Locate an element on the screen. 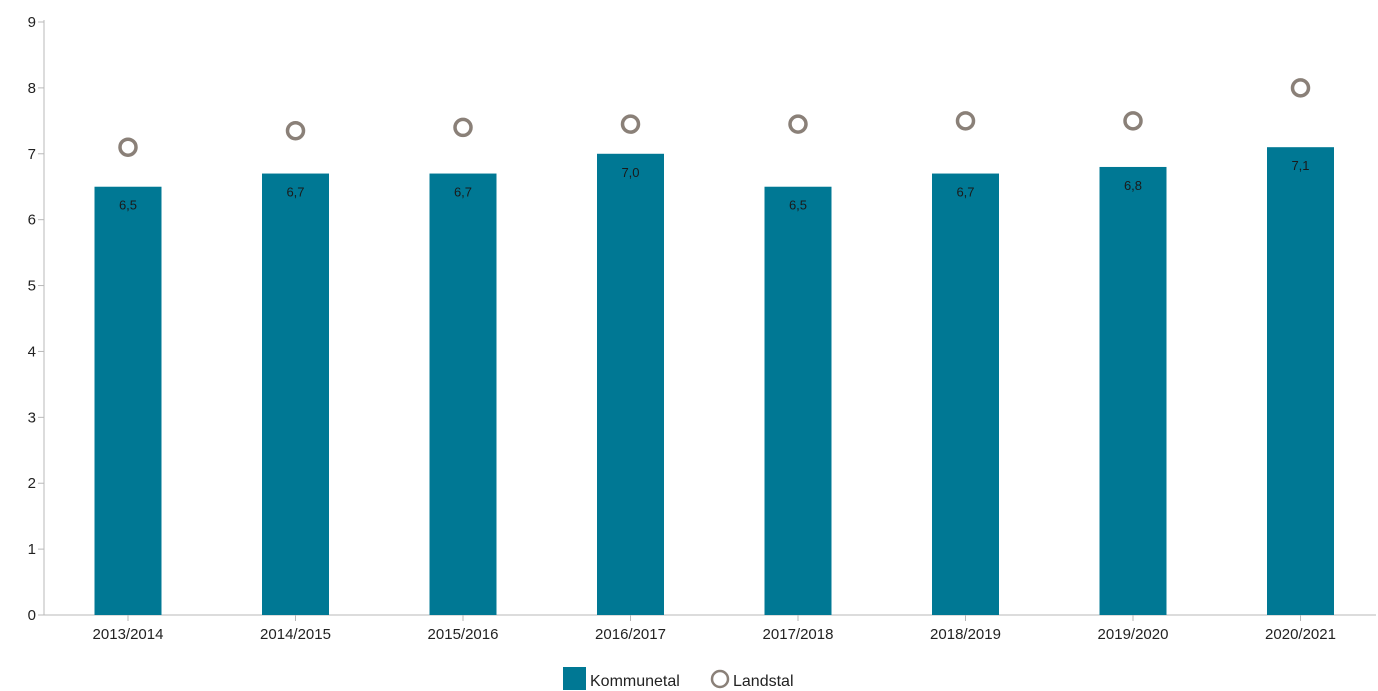 Image resolution: width=1378 pixels, height=691 pixels. legend: Kommunetal Landstal is located at coordinates (678, 678).